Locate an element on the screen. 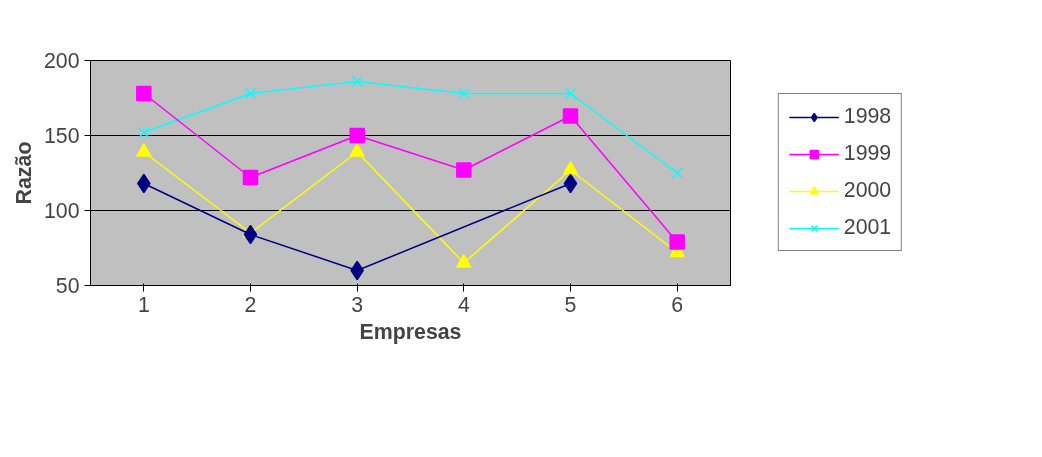 The image size is (1042, 457). legend-label: 1999 is located at coordinates (867, 153).